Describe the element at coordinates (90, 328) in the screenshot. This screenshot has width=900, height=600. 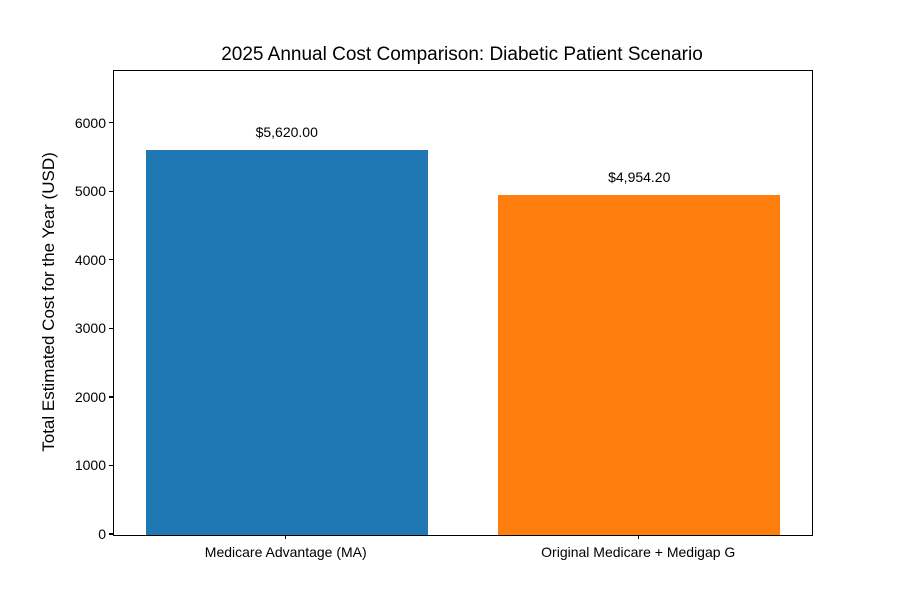
I see `y-tick-label: 3000` at that location.